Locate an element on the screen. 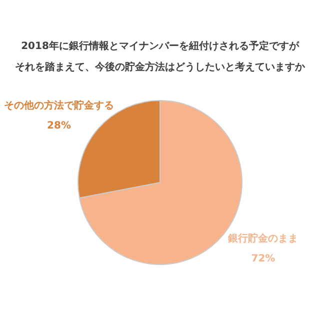 The image size is (320, 320). chart-subtitle: それを踏まえて、今後の貯金方法はどうしたいと考えていますか is located at coordinates (160, 67).